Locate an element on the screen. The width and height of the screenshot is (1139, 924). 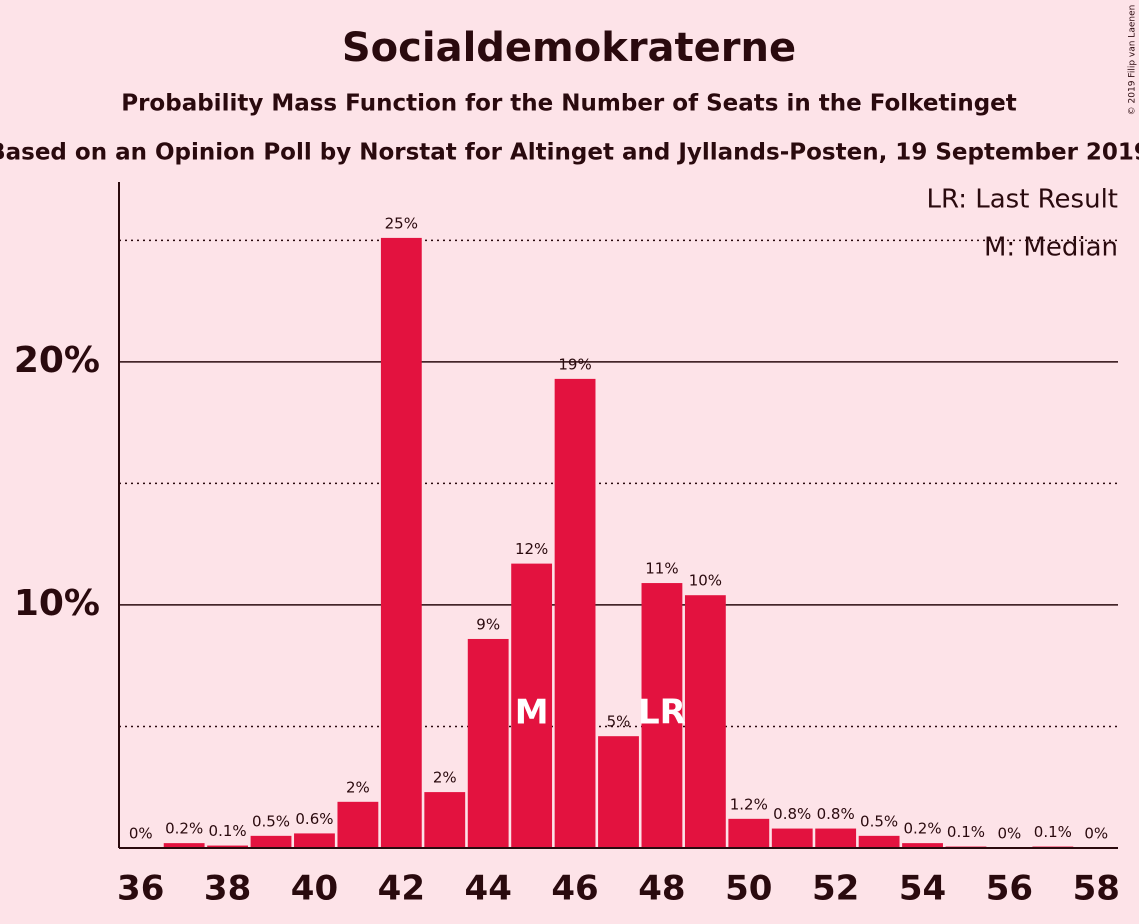
chart-title: Socialdemokraterne is located at coordinates (569, 48).